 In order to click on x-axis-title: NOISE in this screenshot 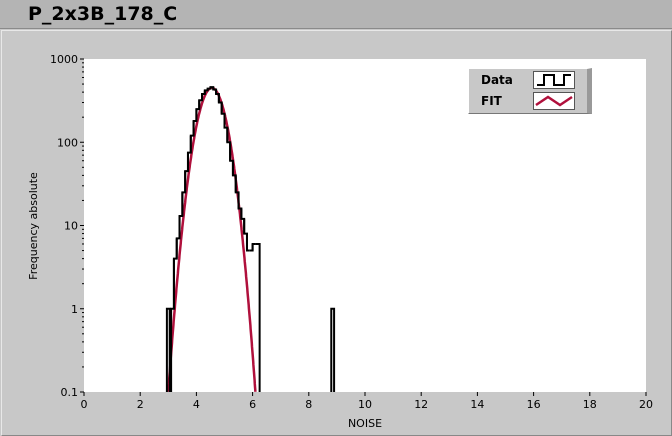, I will do `click(365, 423)`.